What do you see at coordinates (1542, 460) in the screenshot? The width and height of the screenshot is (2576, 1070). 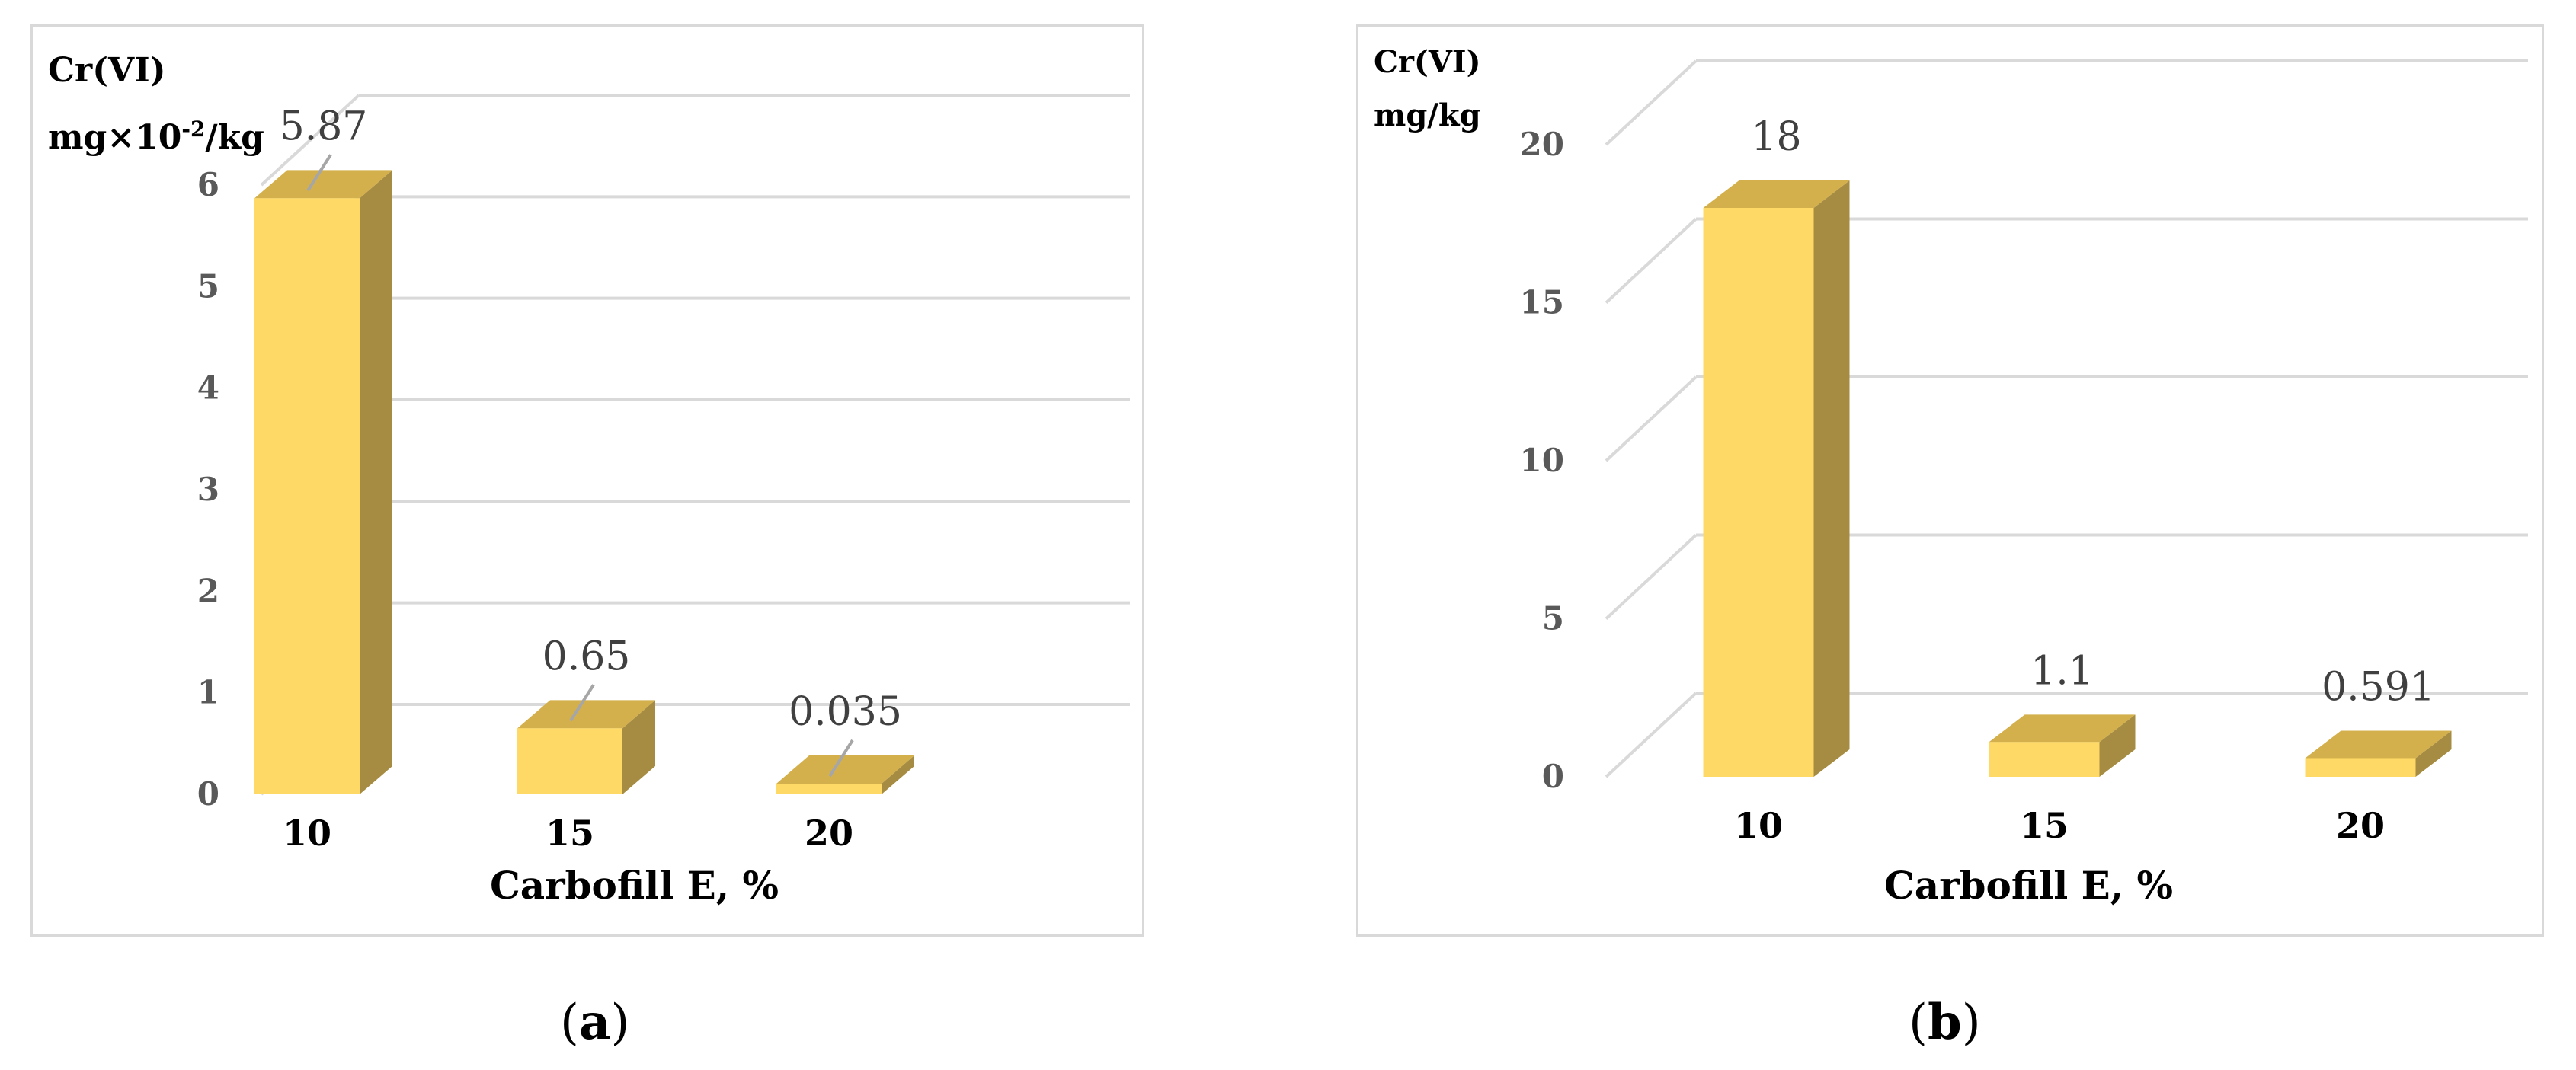 I see `b-ytick-label-2: 10` at bounding box center [1542, 460].